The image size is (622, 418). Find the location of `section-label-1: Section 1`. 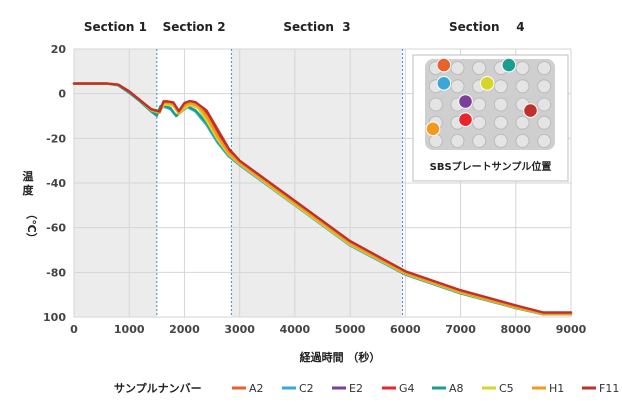

section-label-1: Section 1 is located at coordinates (115, 27).